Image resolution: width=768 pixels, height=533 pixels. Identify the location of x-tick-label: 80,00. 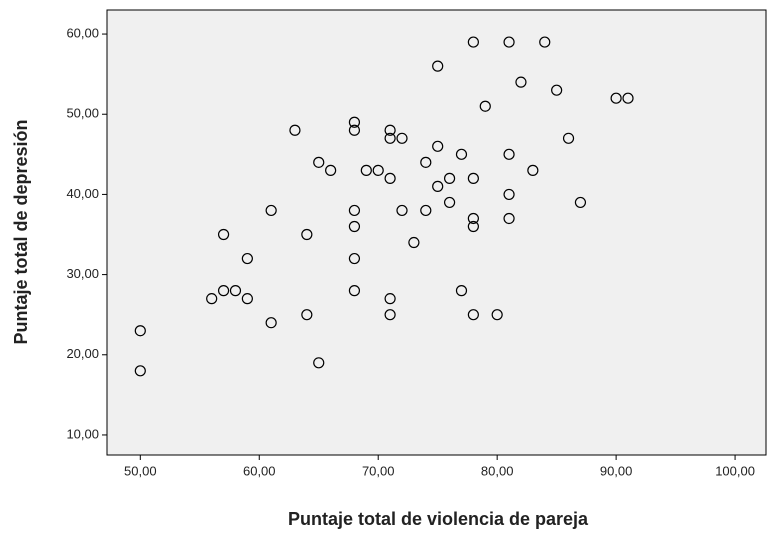
(497, 470).